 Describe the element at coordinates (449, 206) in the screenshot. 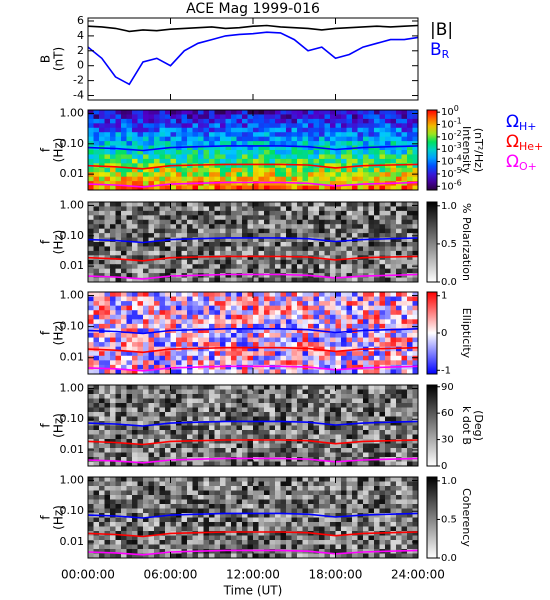

I see `colorbar-tick-text: 1.0` at that location.